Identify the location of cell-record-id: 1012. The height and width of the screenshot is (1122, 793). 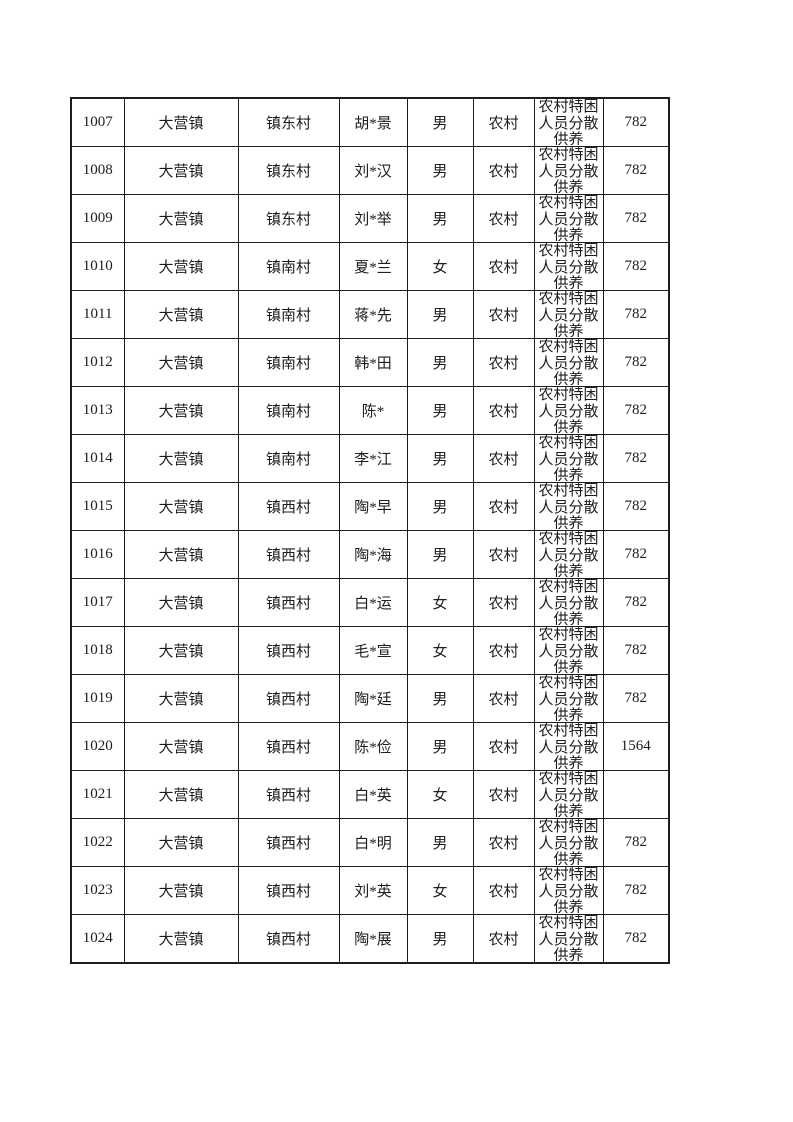
(97, 362).